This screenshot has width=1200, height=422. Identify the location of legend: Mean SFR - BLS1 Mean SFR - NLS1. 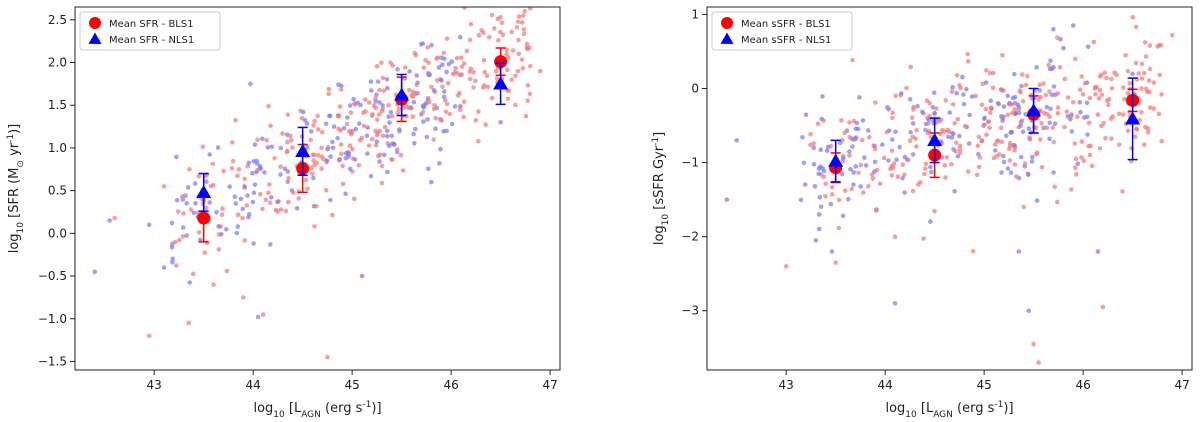
(150, 31).